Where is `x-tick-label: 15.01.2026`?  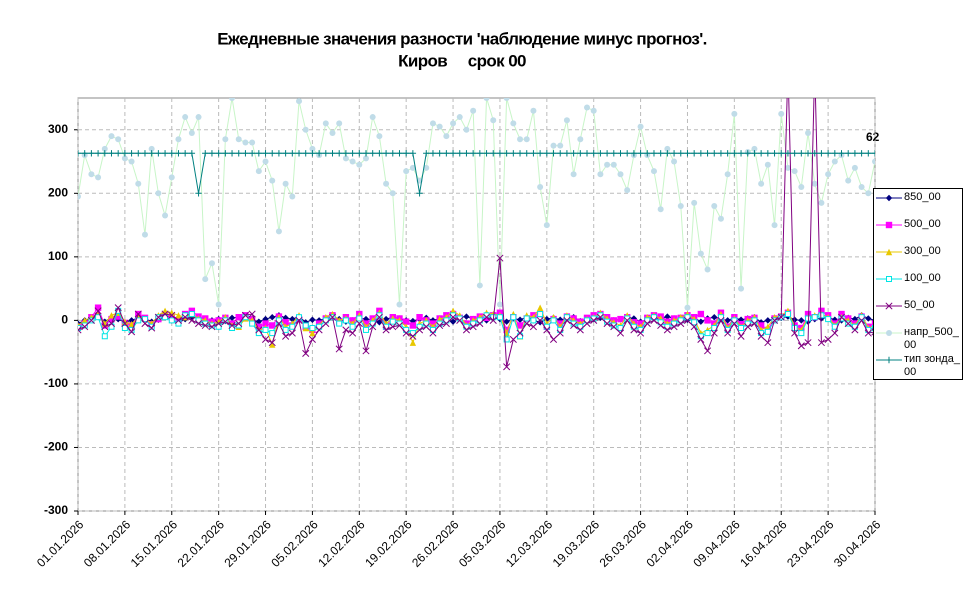 x-tick-label: 15.01.2026 is located at coordinates (154, 543).